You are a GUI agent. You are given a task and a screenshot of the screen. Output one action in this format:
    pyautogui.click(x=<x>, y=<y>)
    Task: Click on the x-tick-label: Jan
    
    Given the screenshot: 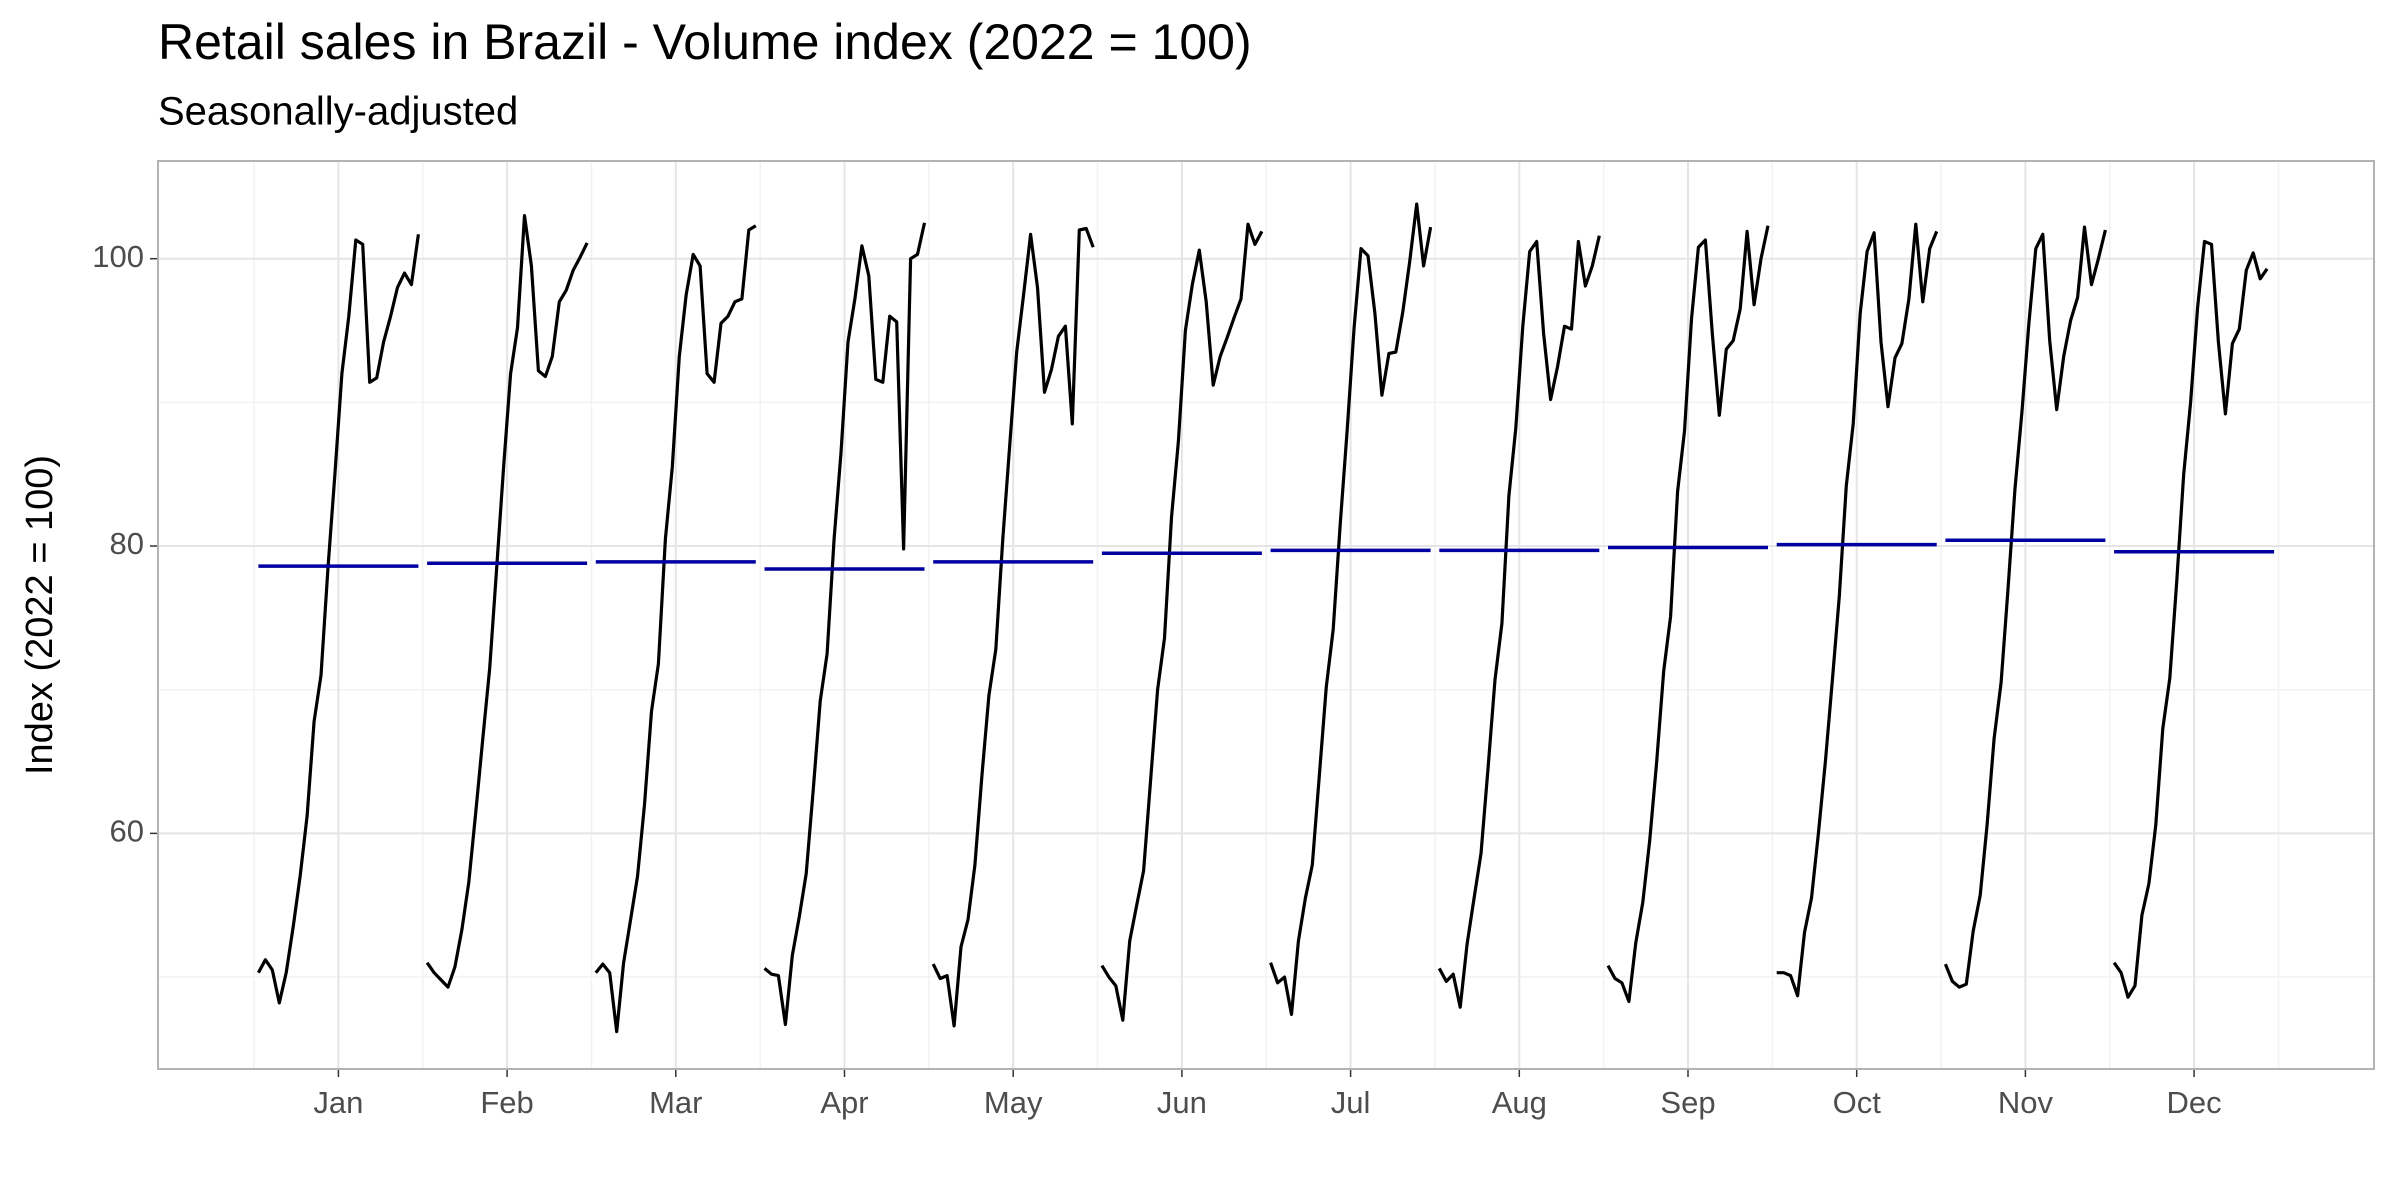 What is the action you would take?
    pyautogui.click(x=338, y=1102)
    